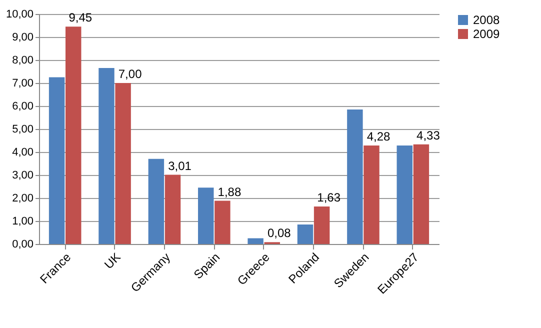 This screenshot has width=541, height=328. What do you see at coordinates (23, 152) in the screenshot?
I see `y-tick-label: 4,00` at bounding box center [23, 152].